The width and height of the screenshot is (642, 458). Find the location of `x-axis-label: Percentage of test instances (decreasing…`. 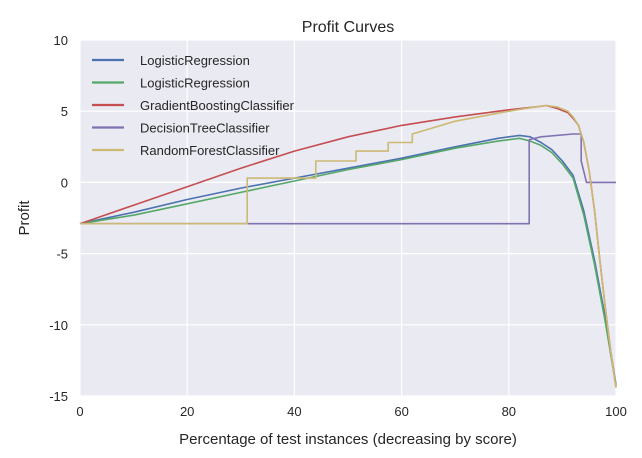

x-axis-label: Percentage of test instances (decreasing… is located at coordinates (348, 439).